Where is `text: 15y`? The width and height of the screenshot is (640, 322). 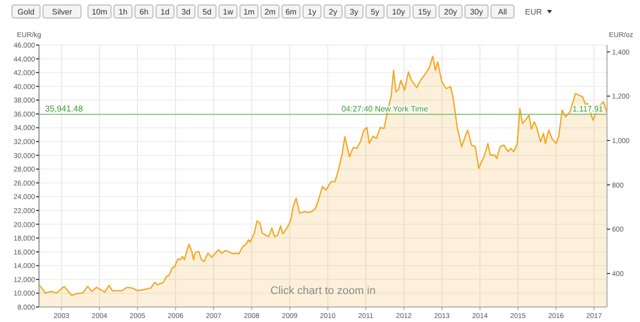 text: 15y is located at coordinates (424, 12).